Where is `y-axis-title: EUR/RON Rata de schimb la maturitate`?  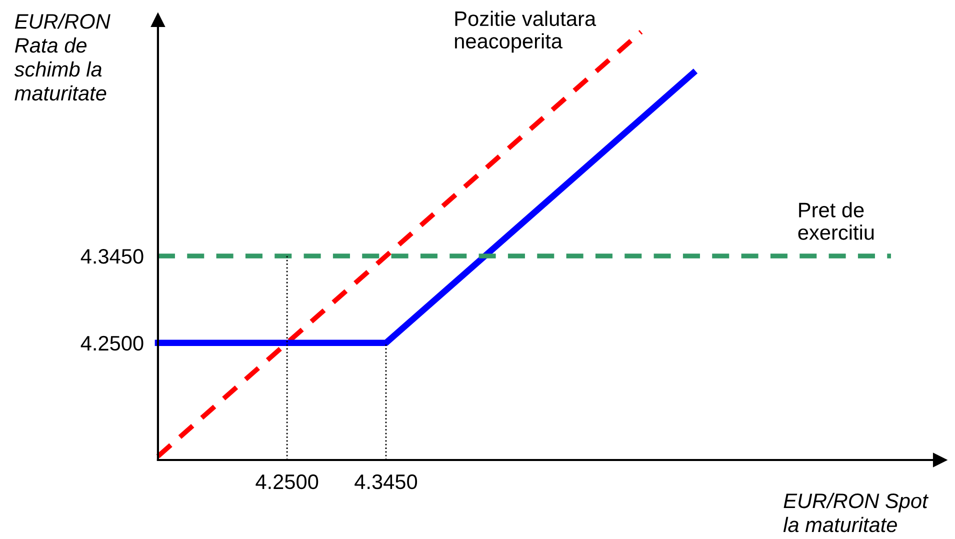
y-axis-title: EUR/RON Rata de schimb la maturitate is located at coordinates (62, 57).